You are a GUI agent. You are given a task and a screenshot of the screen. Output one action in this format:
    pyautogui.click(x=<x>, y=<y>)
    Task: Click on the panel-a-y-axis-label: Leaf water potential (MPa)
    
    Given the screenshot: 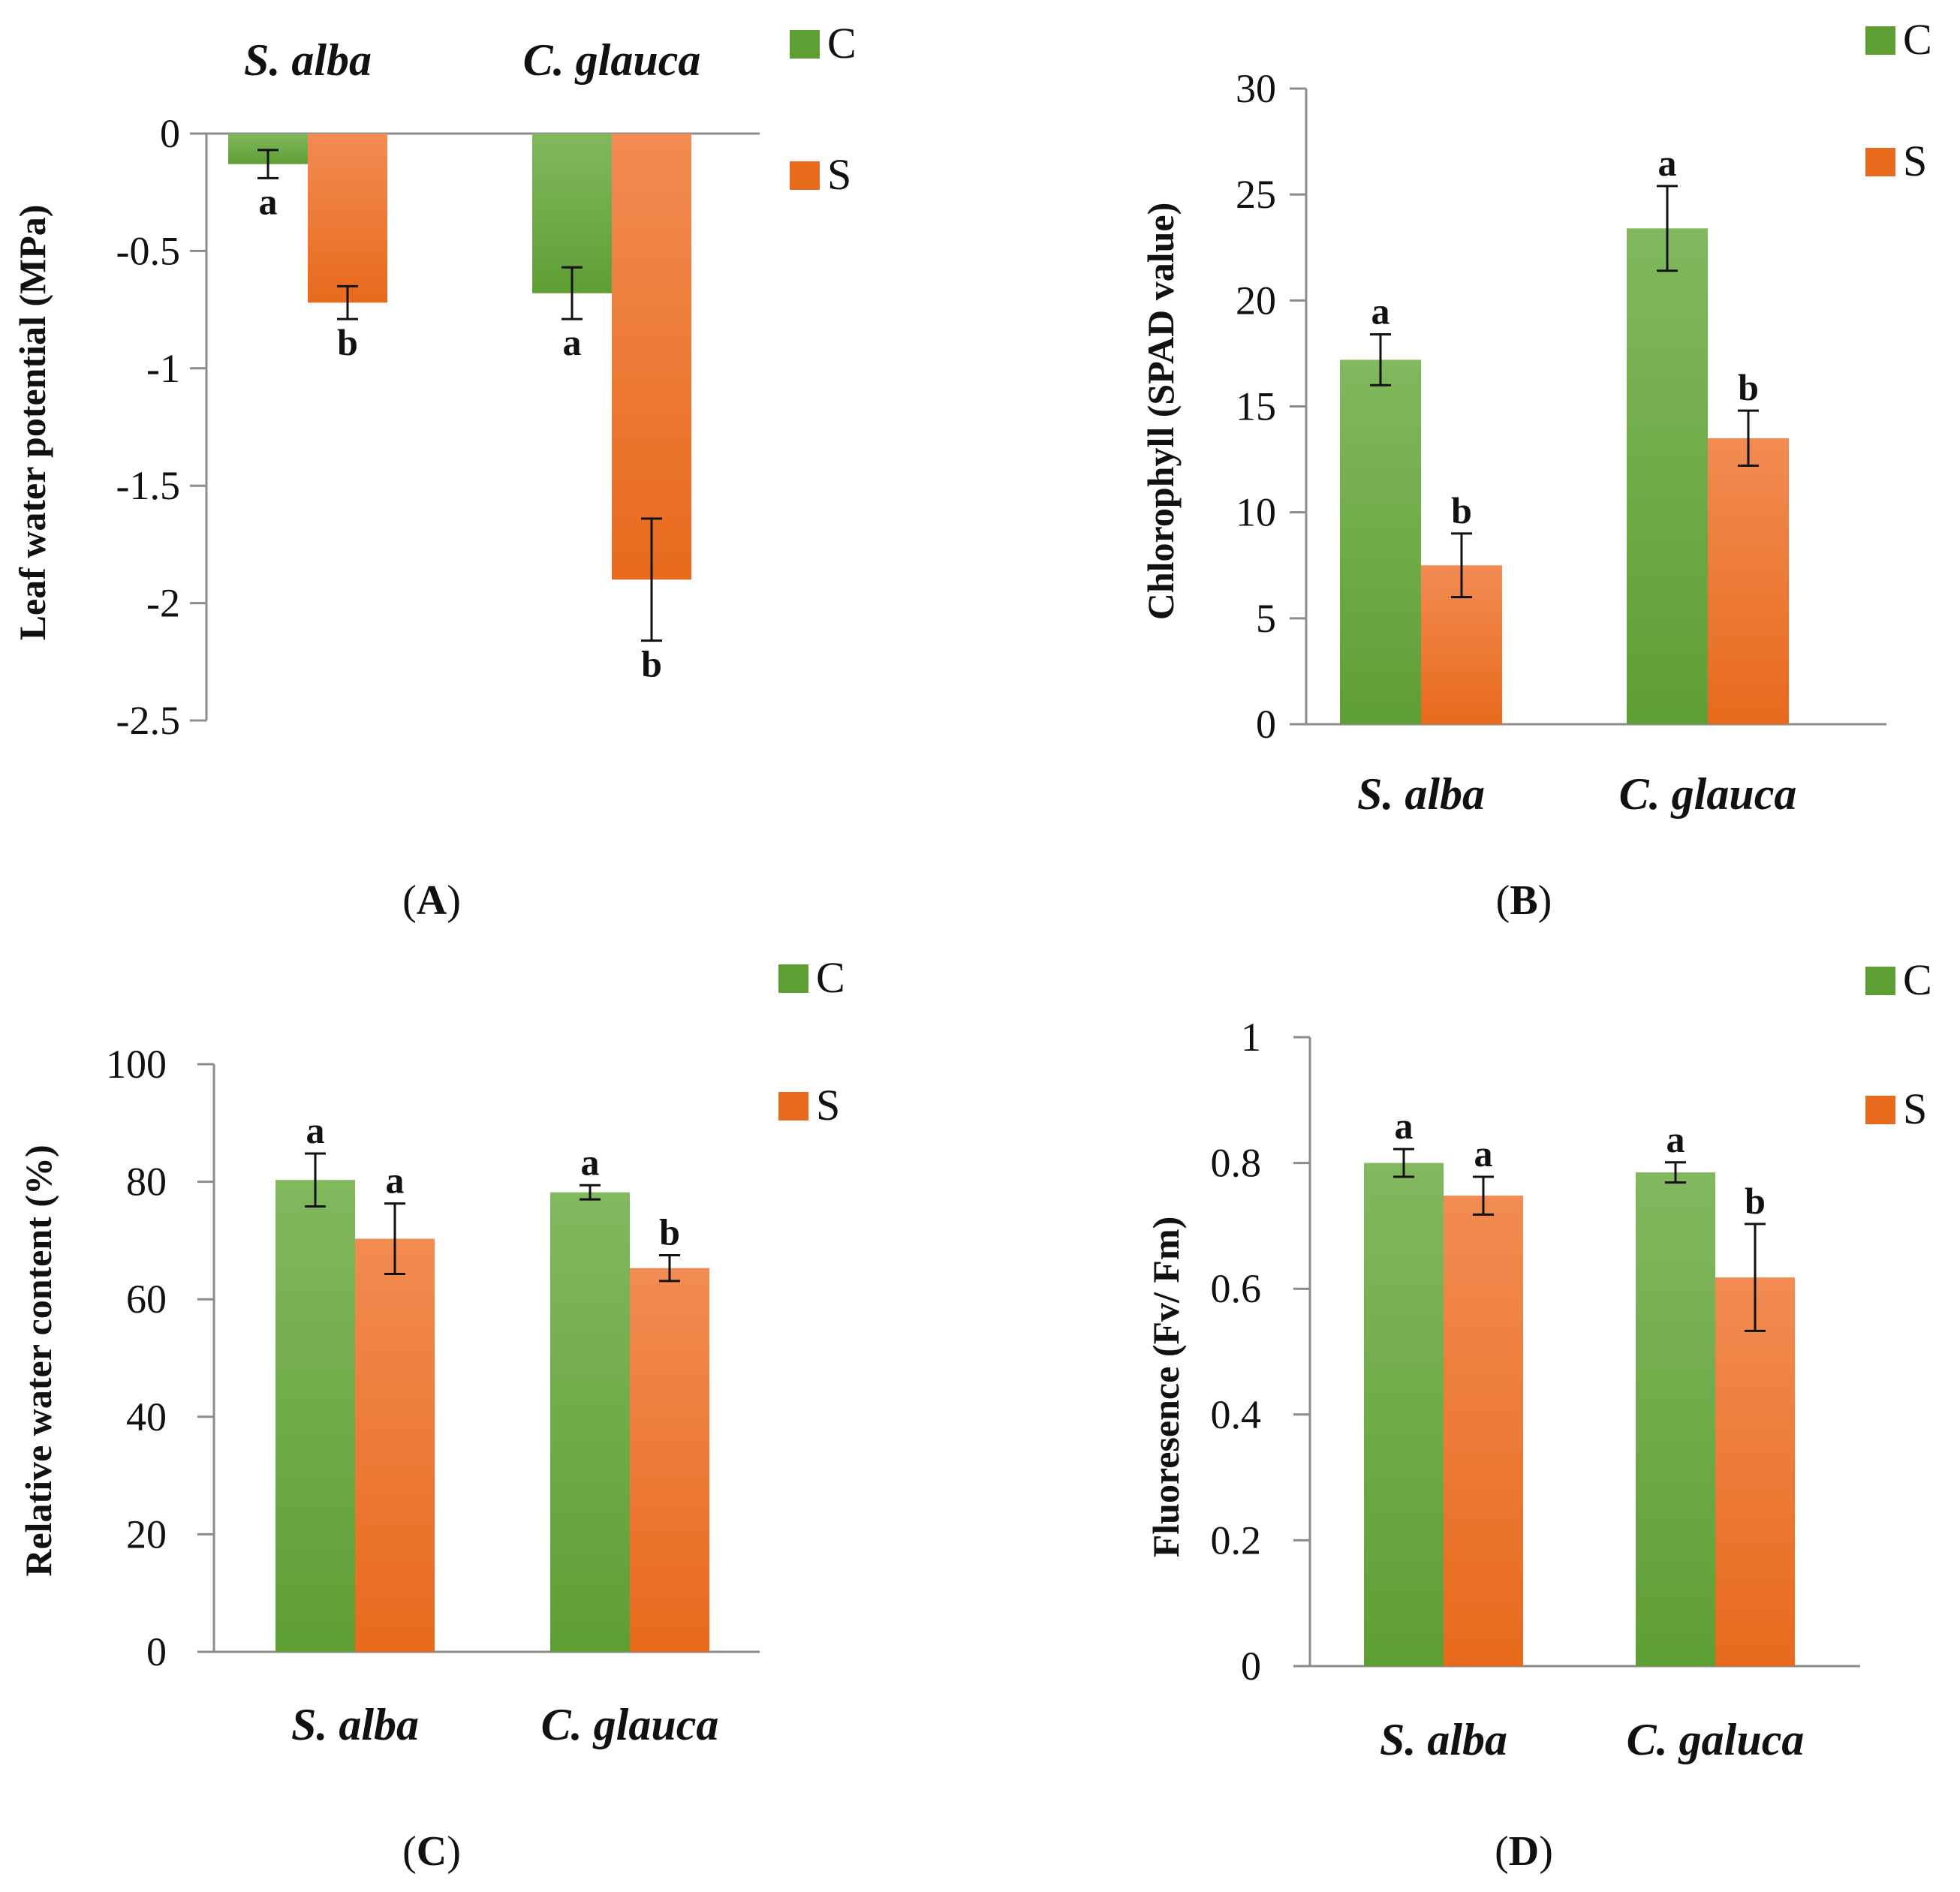 What is the action you would take?
    pyautogui.click(x=32, y=423)
    